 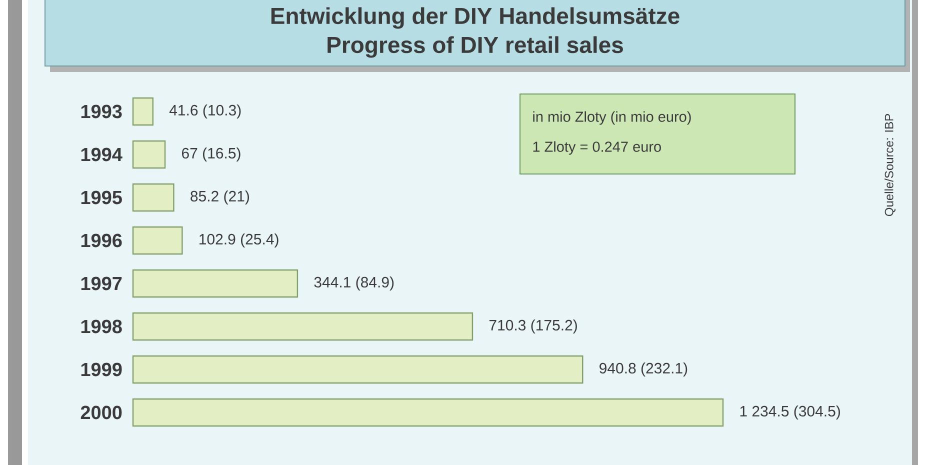 What do you see at coordinates (211, 155) in the screenshot?
I see `data-label: 67 (16.5)` at bounding box center [211, 155].